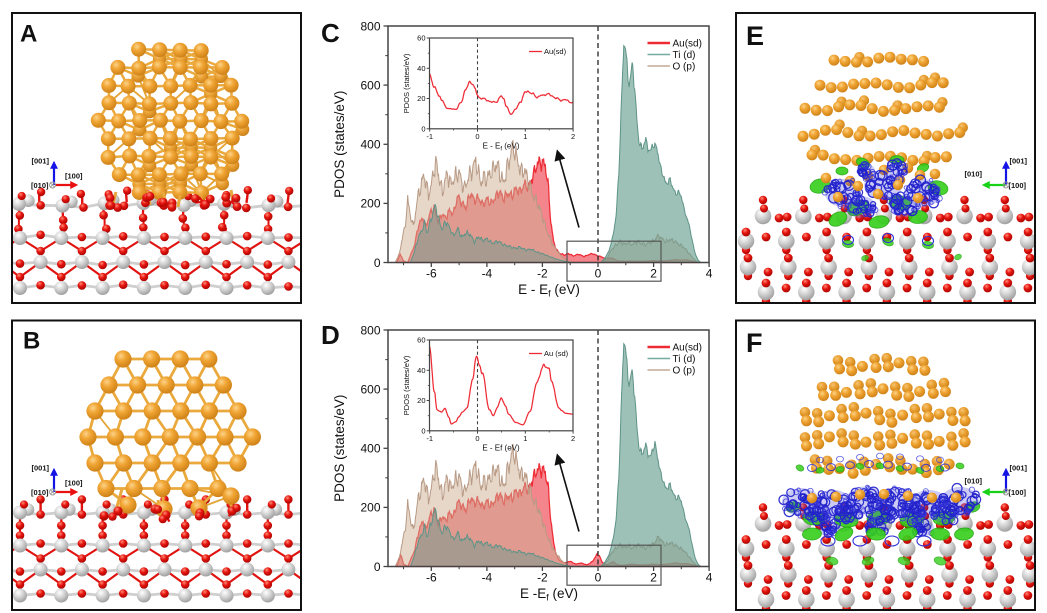 This screenshot has width=1047, height=613. Describe the element at coordinates (28, 34) in the screenshot. I see `svg-text: A` at that location.